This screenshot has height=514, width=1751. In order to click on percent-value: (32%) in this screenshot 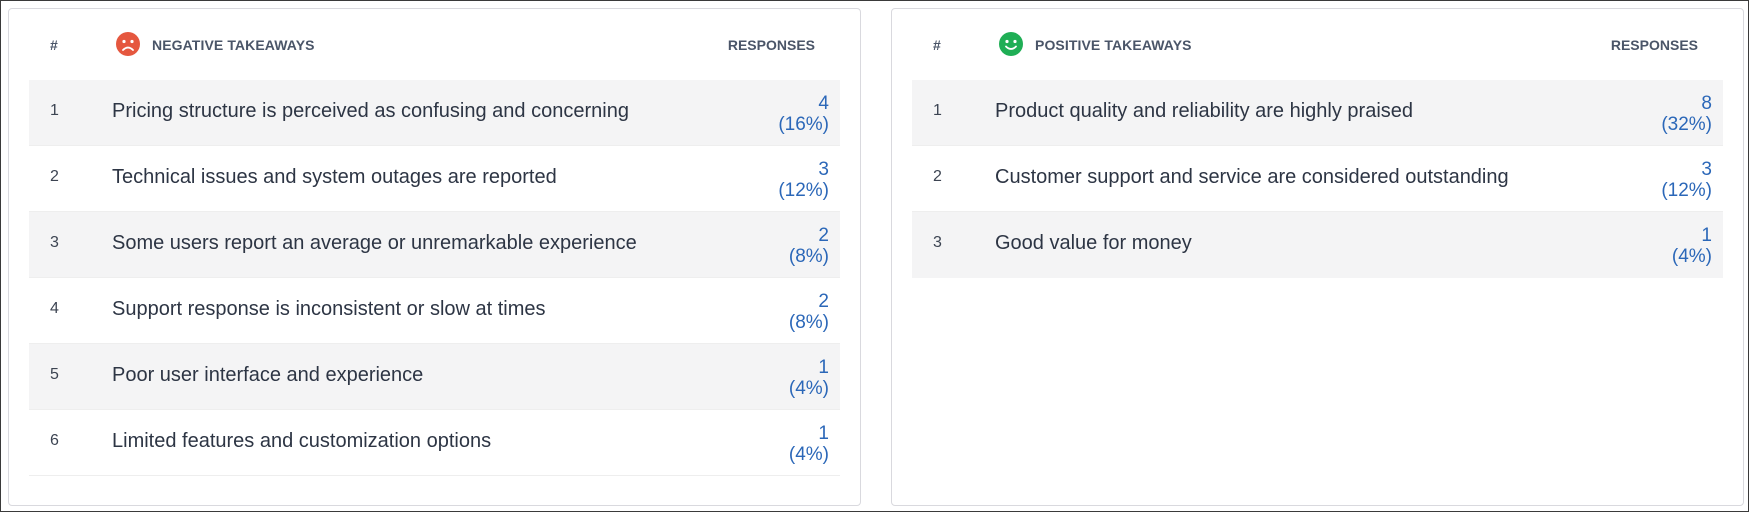, I will do `click(1686, 124)`.